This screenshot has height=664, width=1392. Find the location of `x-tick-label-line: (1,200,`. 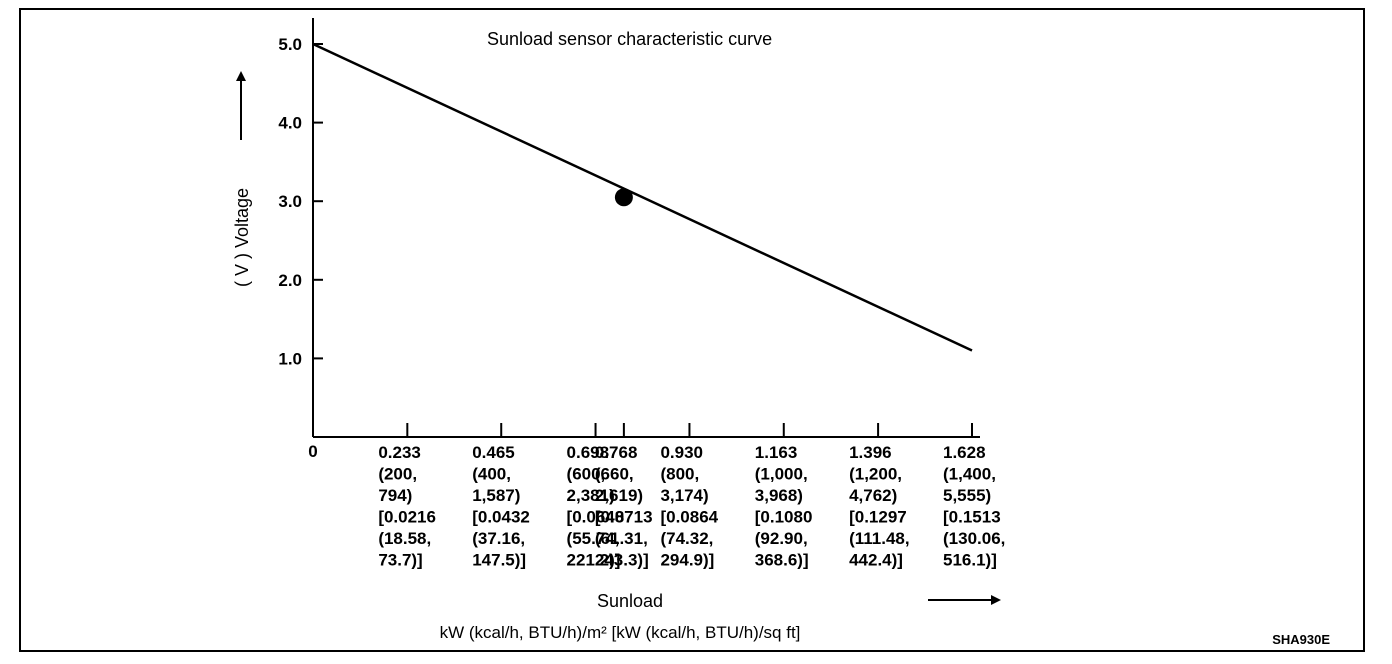

x-tick-label-line: (1,200, is located at coordinates (875, 474).